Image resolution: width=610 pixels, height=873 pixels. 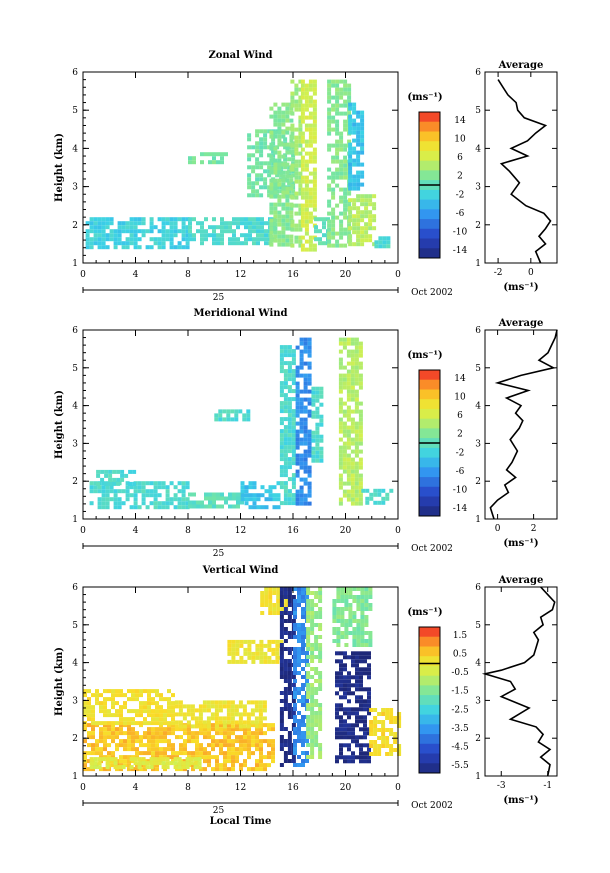 What do you see at coordinates (478, 369) in the screenshot?
I see `average-y-tick-label: 5` at bounding box center [478, 369].